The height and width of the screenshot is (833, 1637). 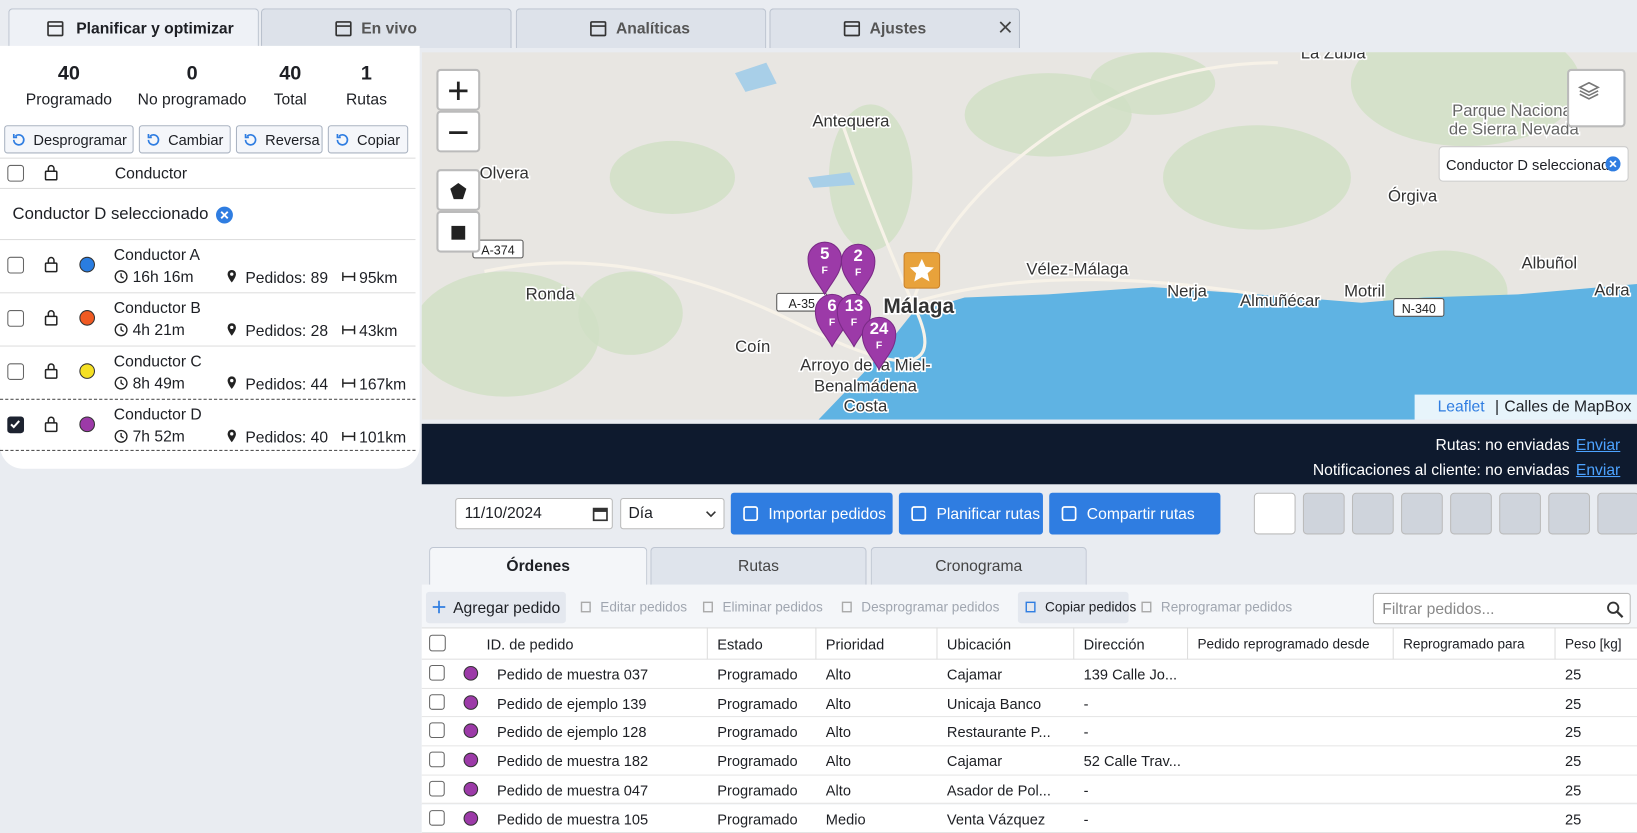 I want to click on toolbar-button: Importar pedidos, so click(x=811, y=513).